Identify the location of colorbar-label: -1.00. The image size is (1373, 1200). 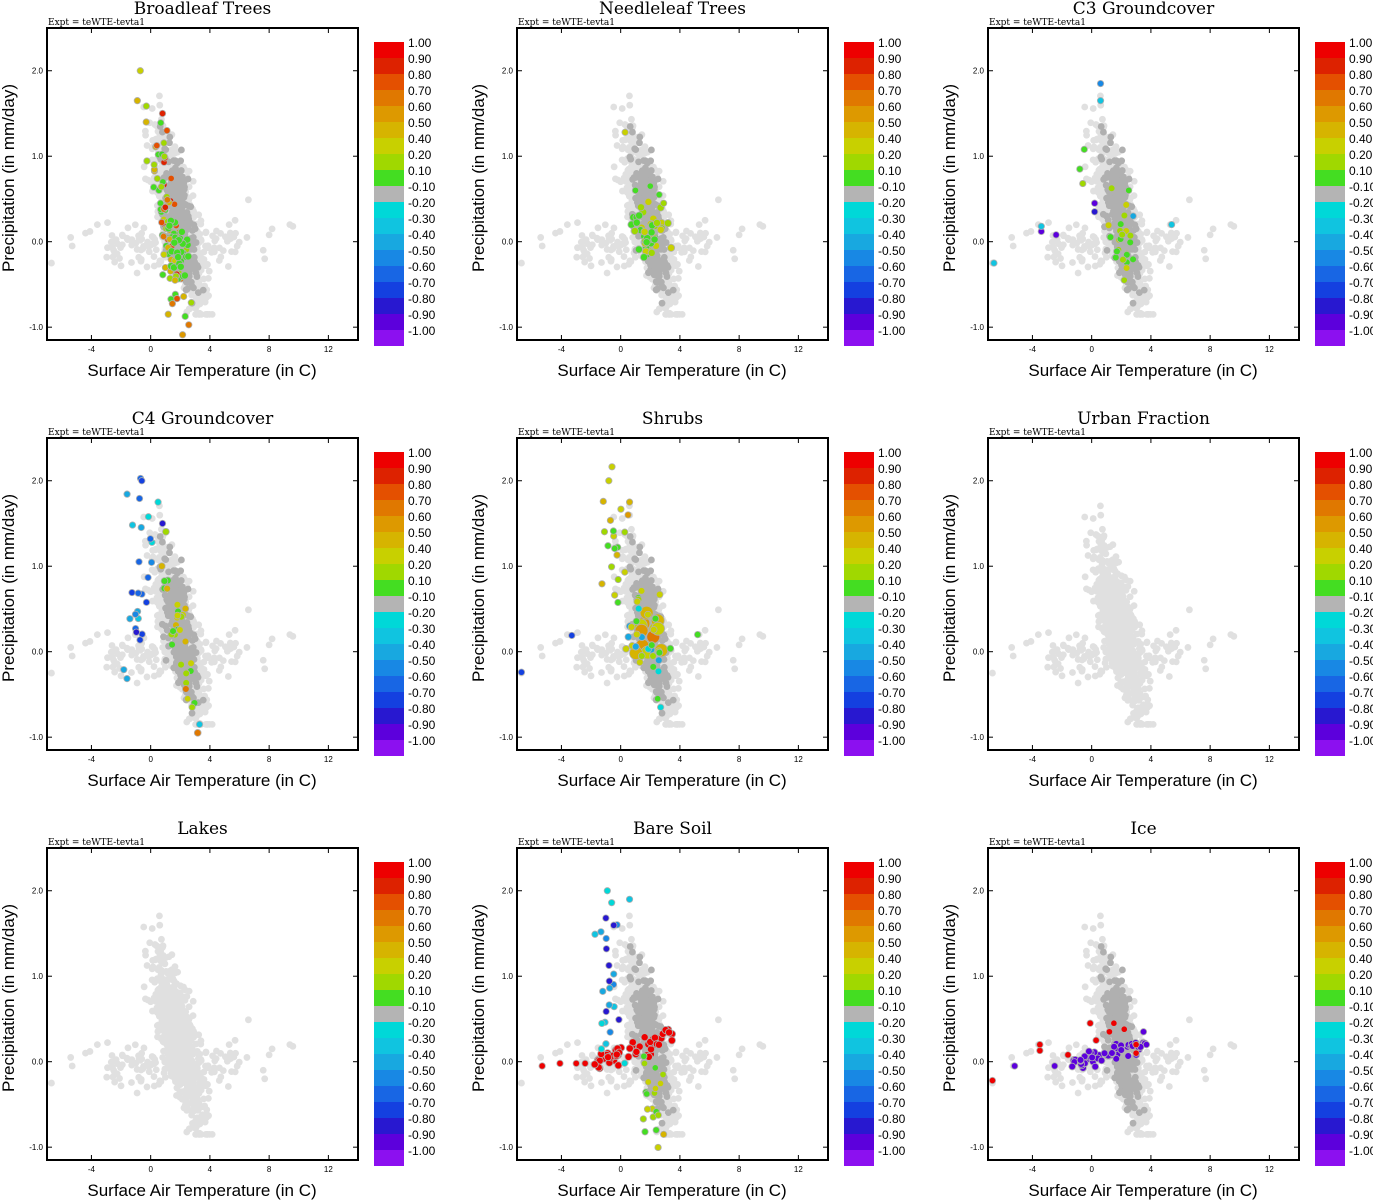
(422, 741).